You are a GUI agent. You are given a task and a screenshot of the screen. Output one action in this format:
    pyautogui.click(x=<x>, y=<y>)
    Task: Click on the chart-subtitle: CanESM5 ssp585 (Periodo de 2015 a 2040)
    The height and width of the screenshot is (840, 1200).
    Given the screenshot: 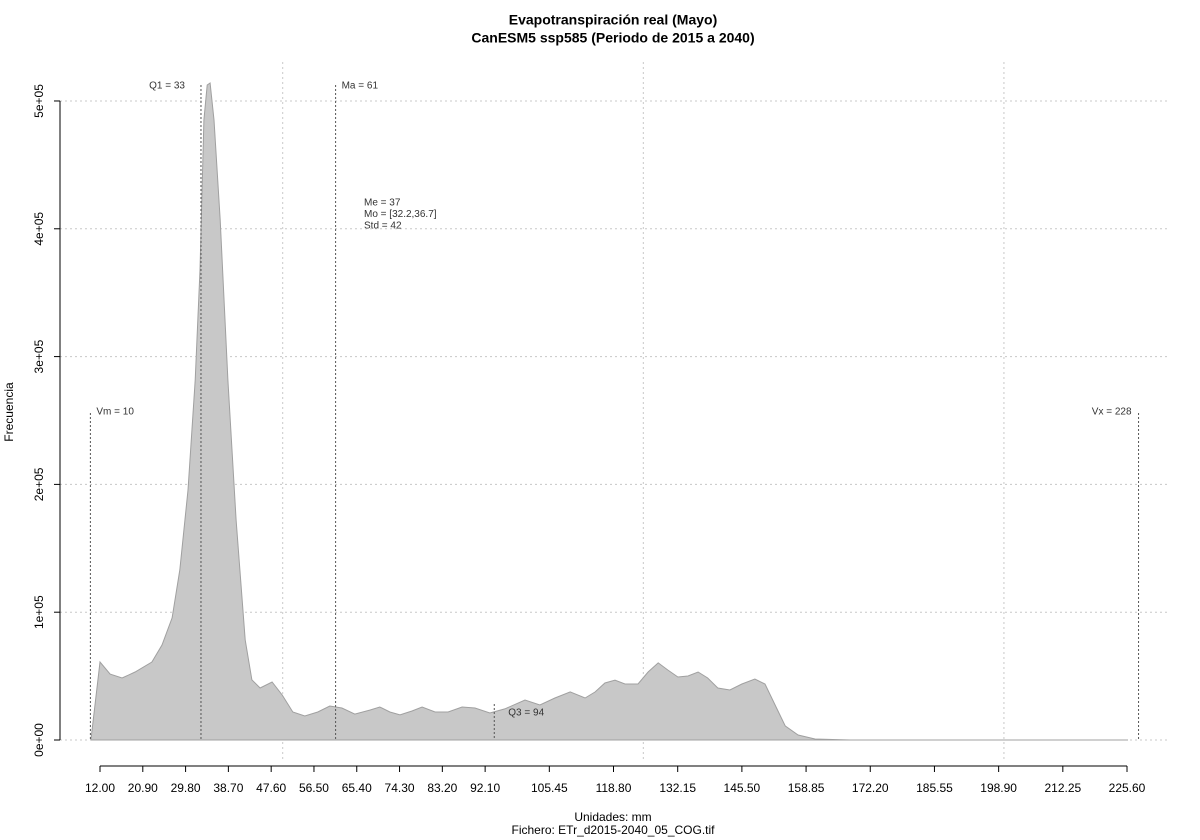 What is the action you would take?
    pyautogui.click(x=612, y=38)
    